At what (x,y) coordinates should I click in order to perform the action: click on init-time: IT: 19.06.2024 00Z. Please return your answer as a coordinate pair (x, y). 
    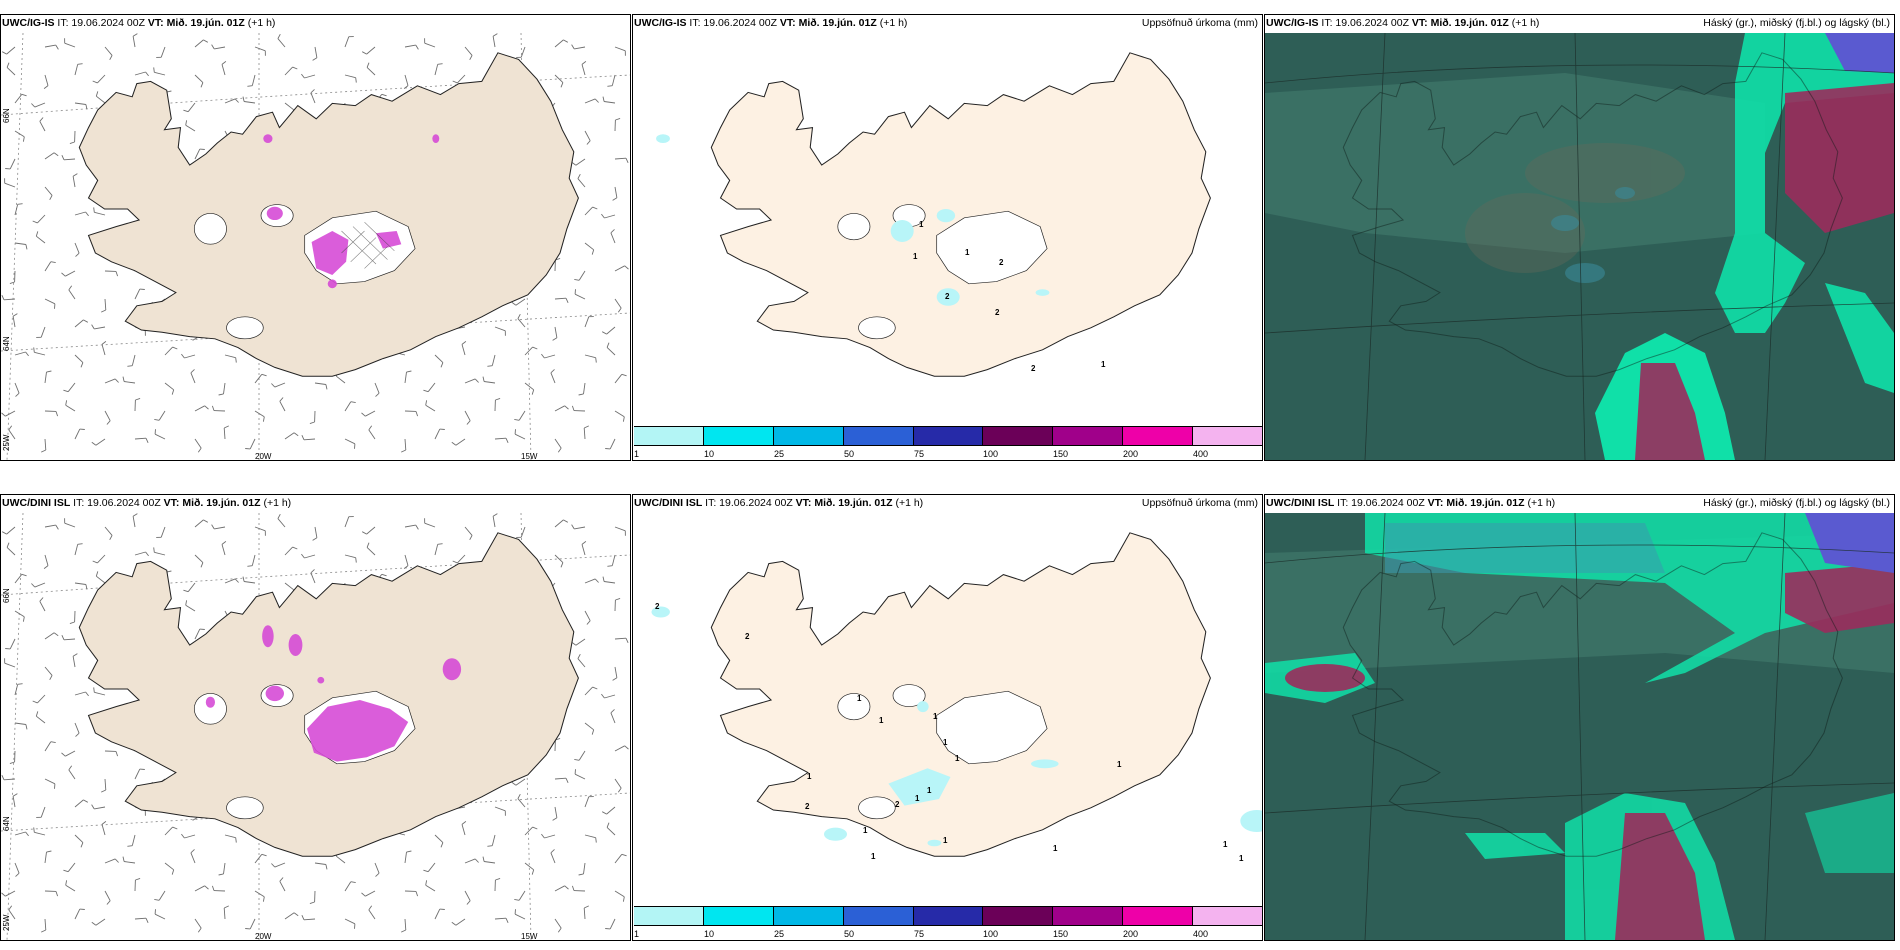
    Looking at the image, I should click on (1365, 23).